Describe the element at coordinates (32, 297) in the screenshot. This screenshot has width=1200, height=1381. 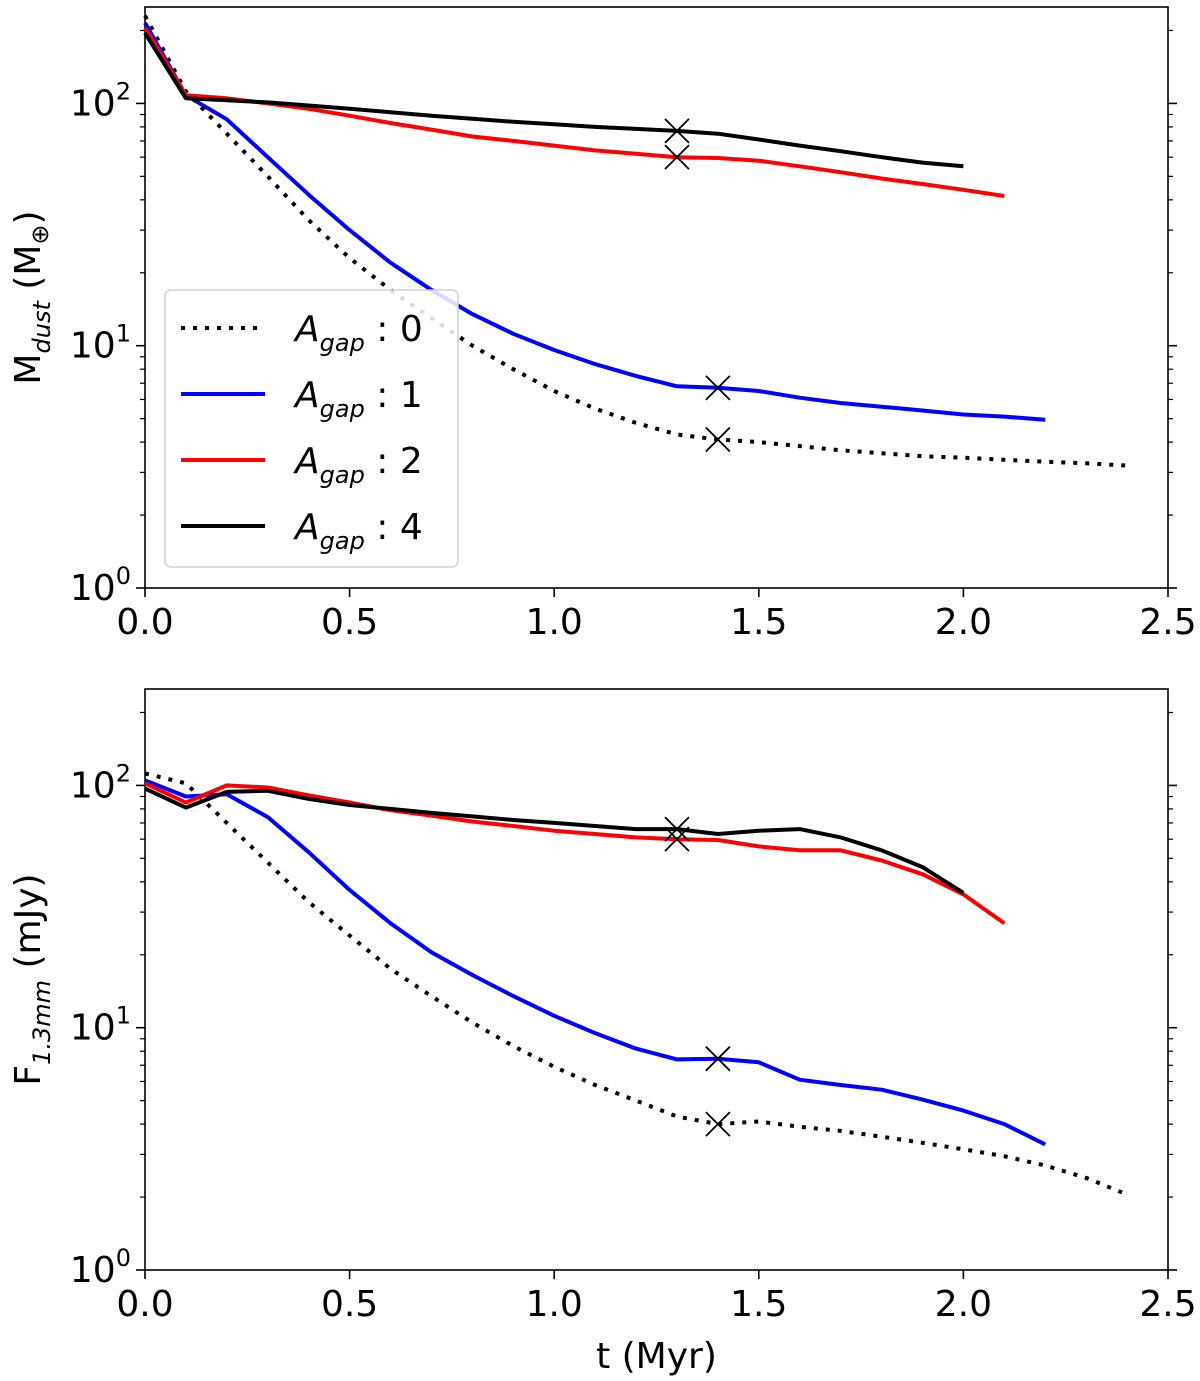
I see `y-axis-label: Mdust (M⊕)` at that location.